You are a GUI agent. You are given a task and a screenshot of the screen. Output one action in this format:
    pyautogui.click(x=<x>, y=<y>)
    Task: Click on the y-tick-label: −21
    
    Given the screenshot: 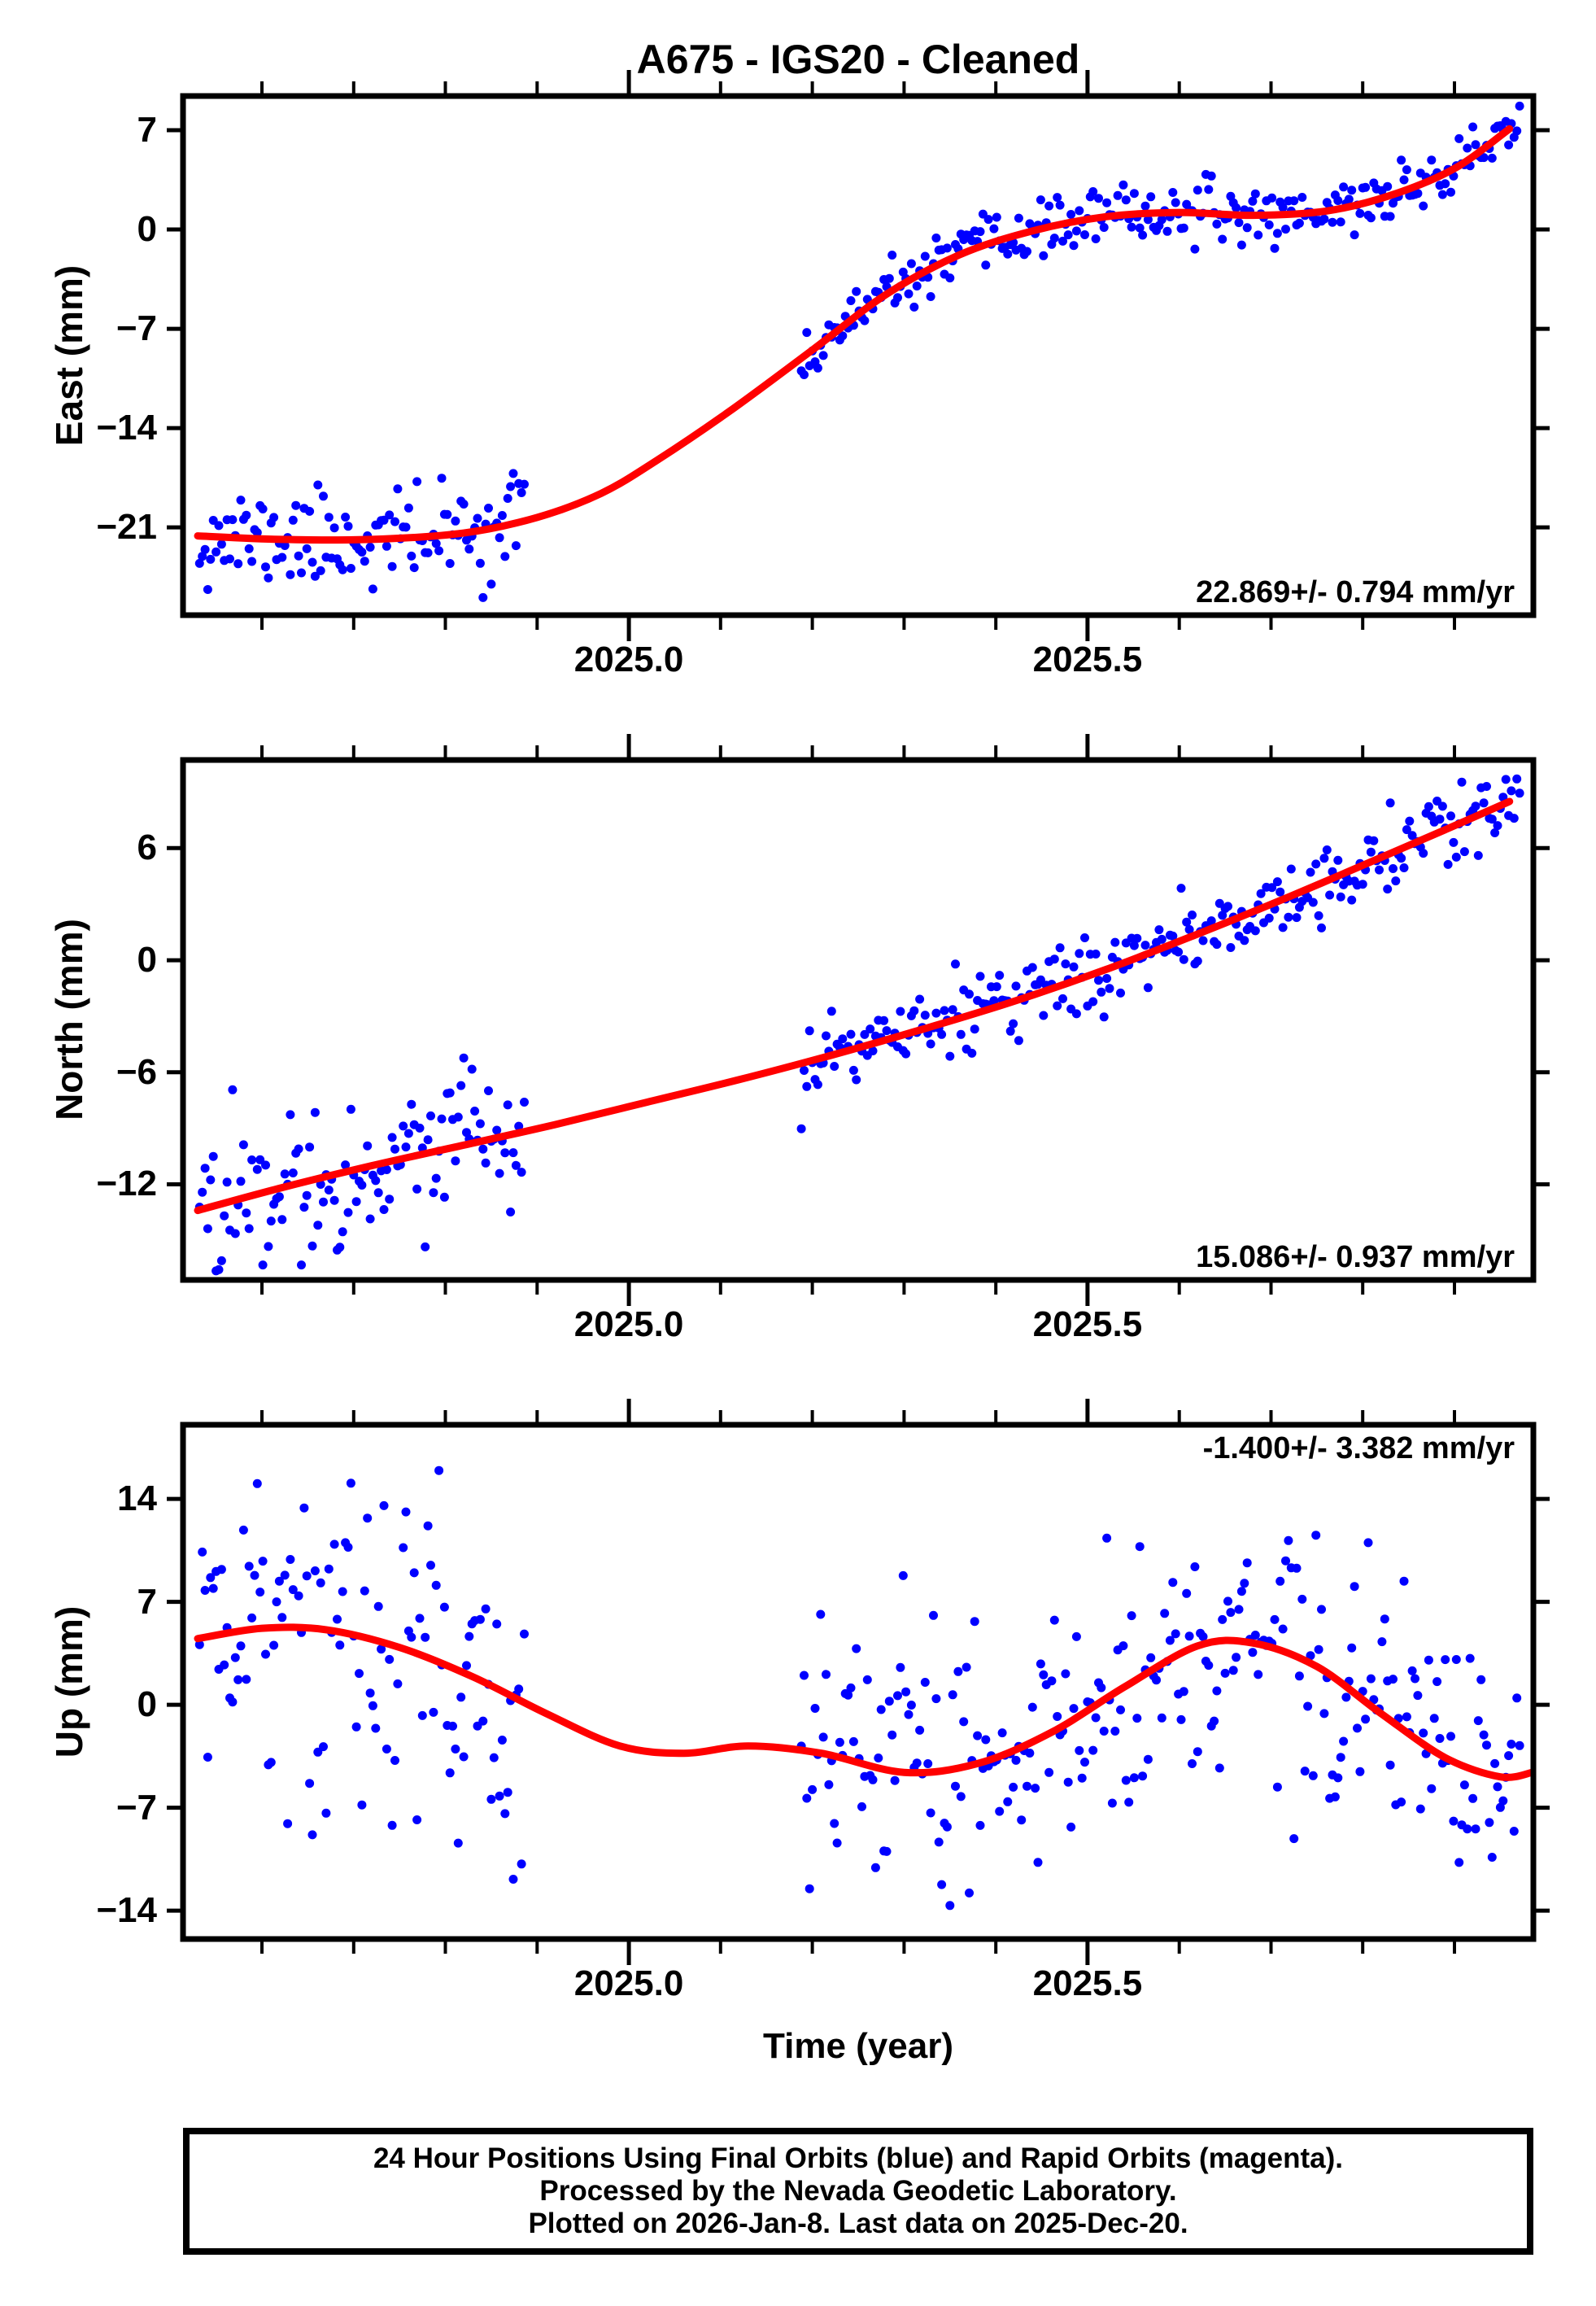 What is the action you would take?
    pyautogui.click(x=126, y=527)
    